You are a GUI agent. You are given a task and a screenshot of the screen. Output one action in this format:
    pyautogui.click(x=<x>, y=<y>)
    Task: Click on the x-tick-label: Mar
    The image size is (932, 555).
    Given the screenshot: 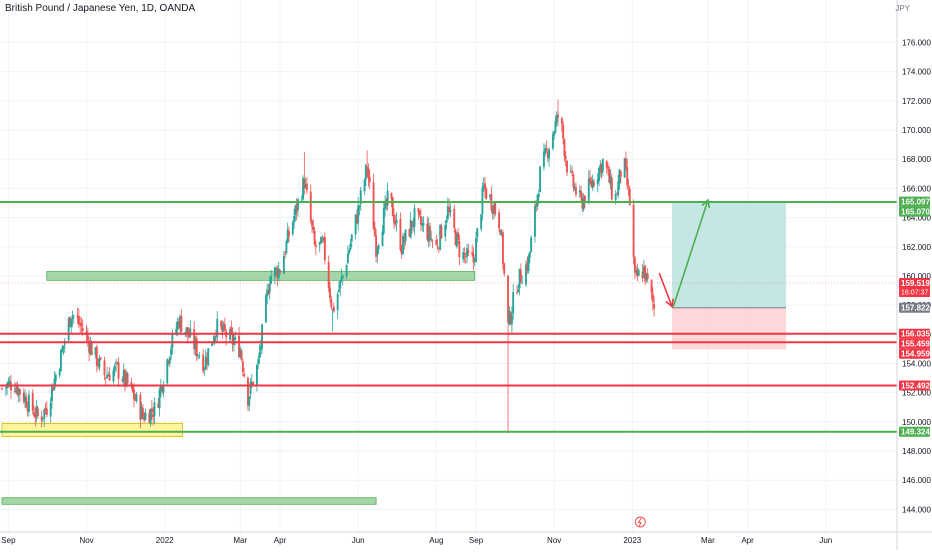 What is the action you would take?
    pyautogui.click(x=240, y=540)
    